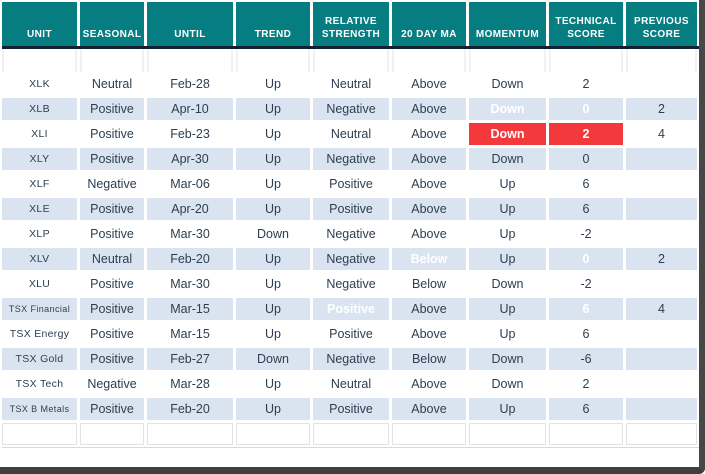  I want to click on column-header-technical_score: TECHNICAL SCORE, so click(586, 24).